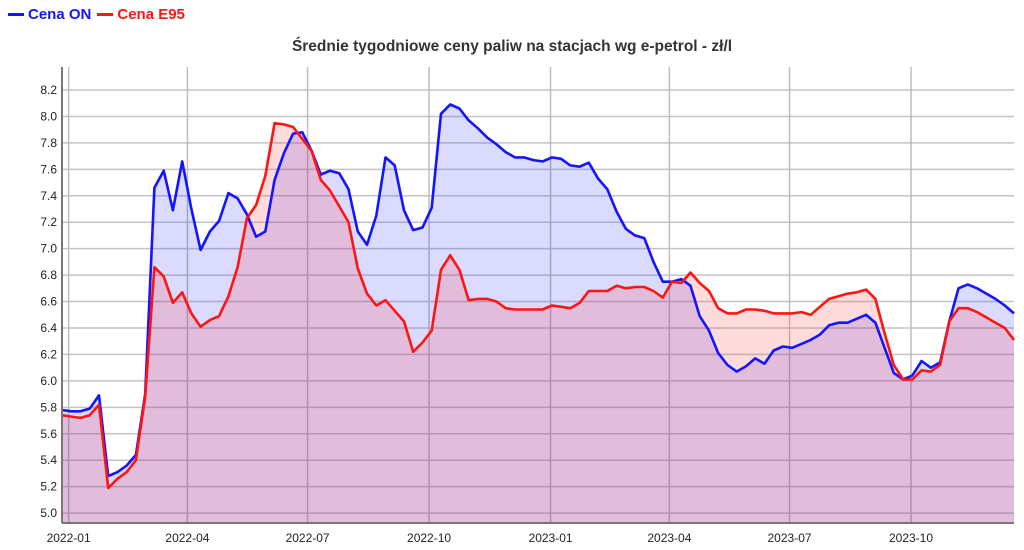 The width and height of the screenshot is (1024, 550). I want to click on x-tick-label: 2023-01, so click(551, 538).